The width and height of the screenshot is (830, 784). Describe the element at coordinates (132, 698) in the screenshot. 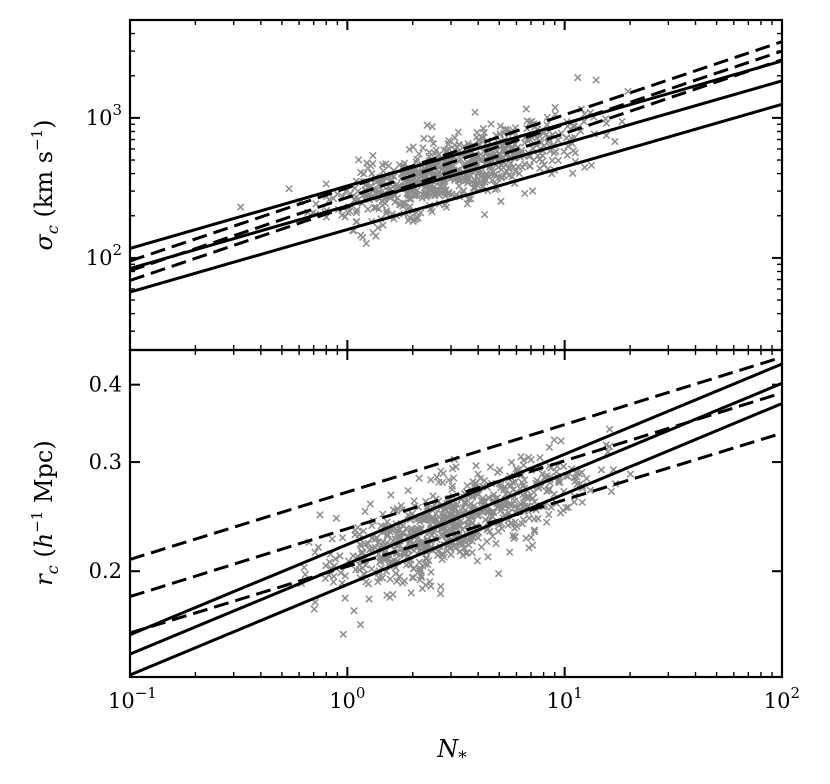

I see `x-tick-label: 10⁻¹` at that location.